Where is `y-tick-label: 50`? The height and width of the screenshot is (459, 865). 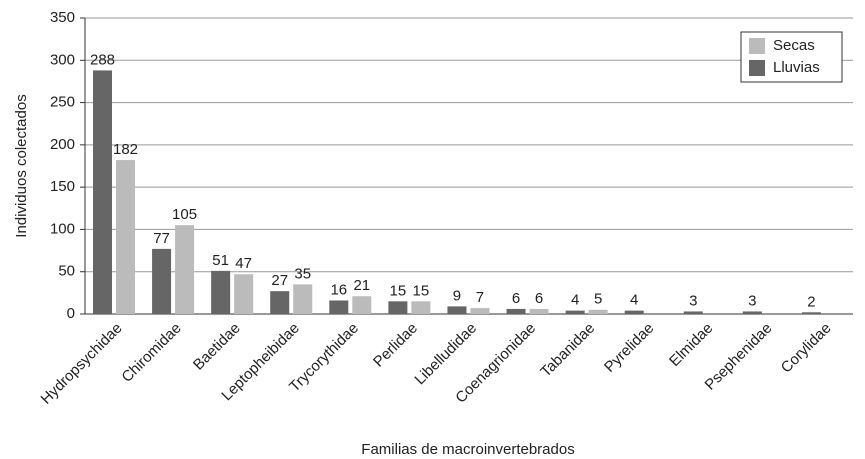 y-tick-label: 50 is located at coordinates (66, 271).